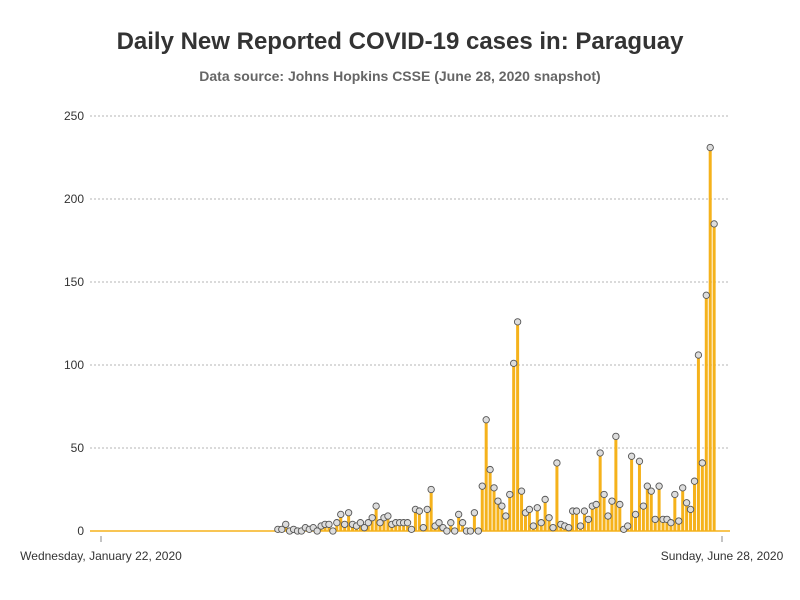  I want to click on y-tick-label: 200, so click(74, 199).